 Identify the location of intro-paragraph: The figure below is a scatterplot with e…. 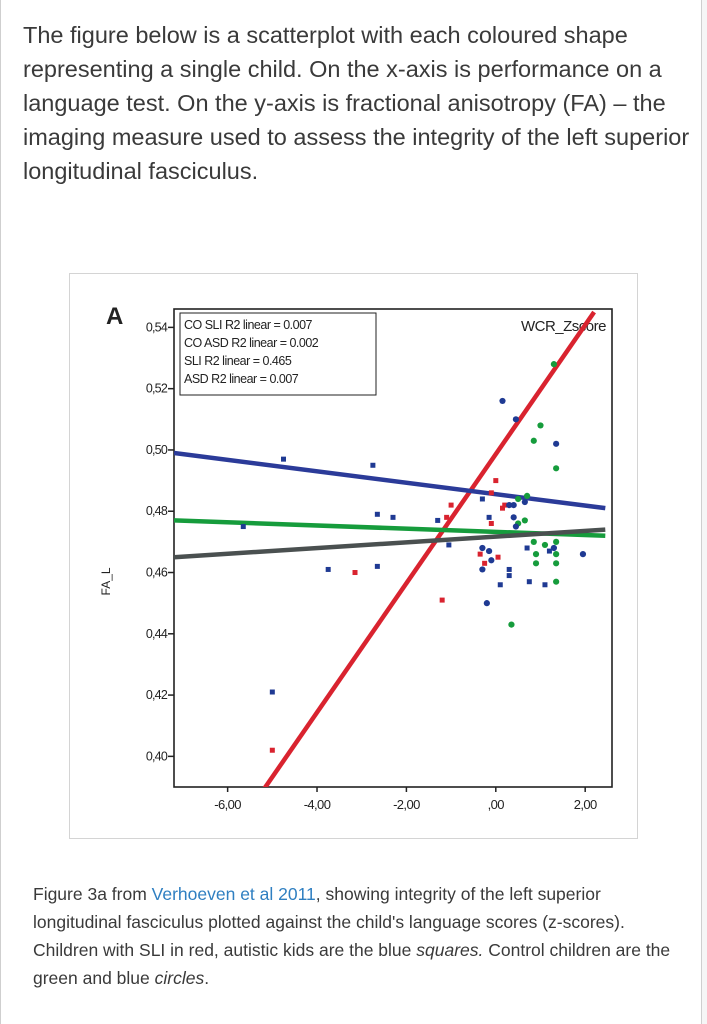
(356, 103).